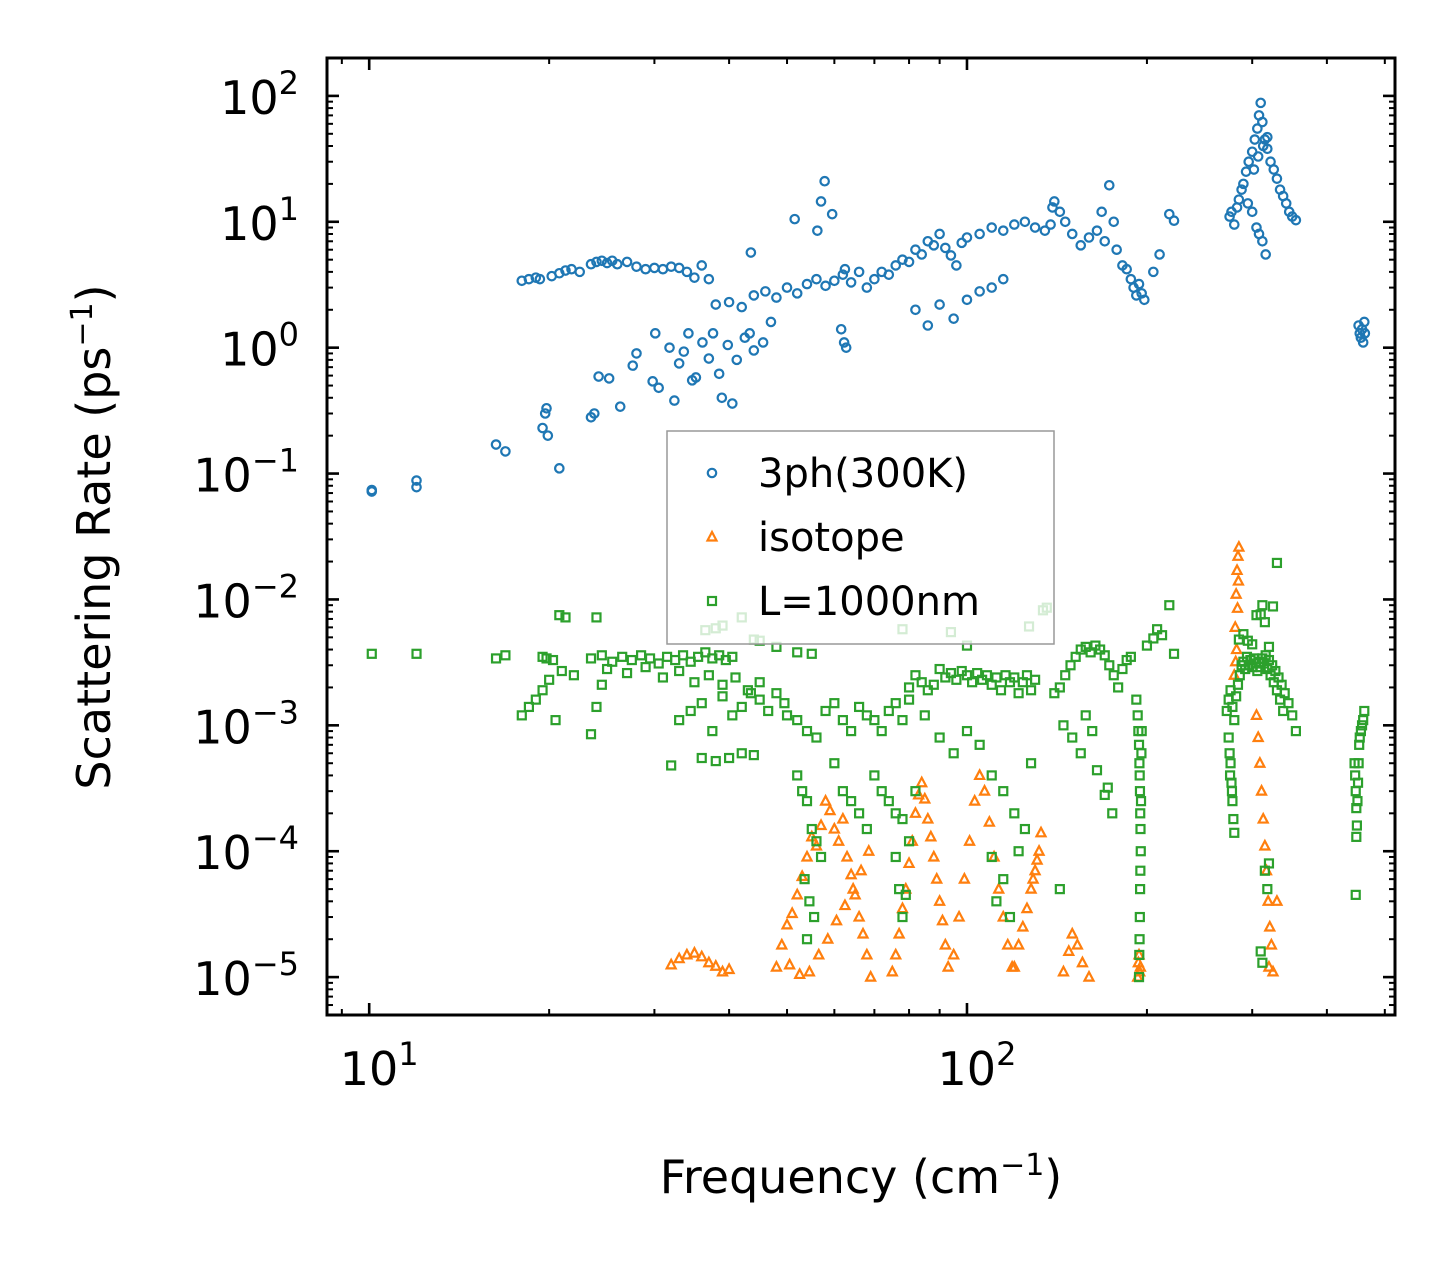 The image size is (1455, 1265). I want to click on y-tick-label: 10−5, so click(246, 975).